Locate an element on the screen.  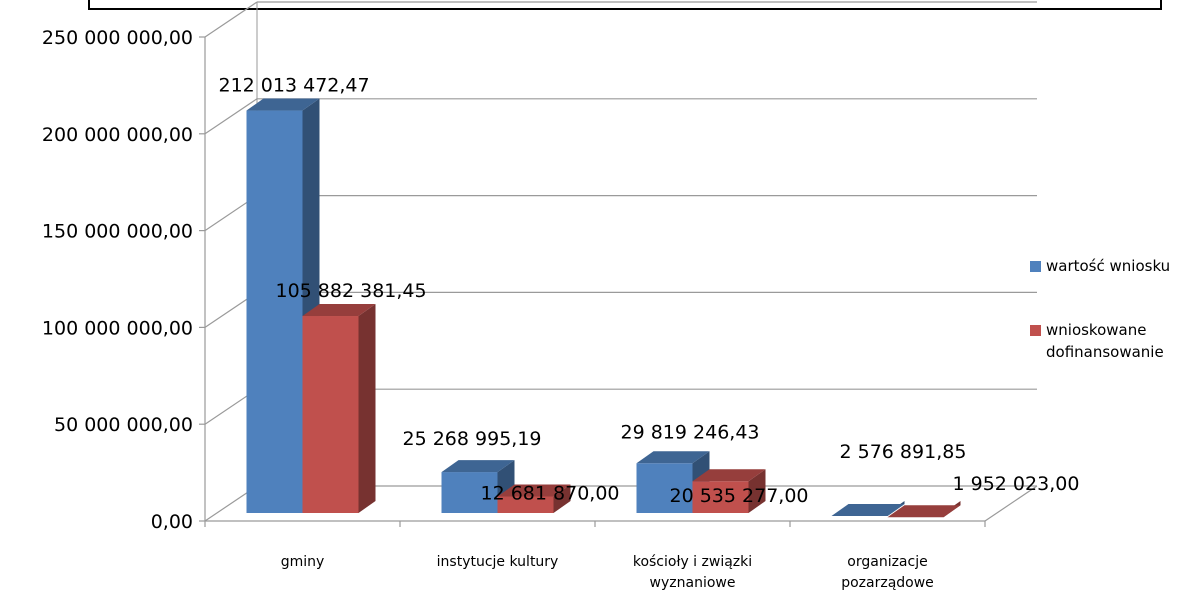
legend-label: wnioskowane dofinansowanie is located at coordinates (1105, 341).